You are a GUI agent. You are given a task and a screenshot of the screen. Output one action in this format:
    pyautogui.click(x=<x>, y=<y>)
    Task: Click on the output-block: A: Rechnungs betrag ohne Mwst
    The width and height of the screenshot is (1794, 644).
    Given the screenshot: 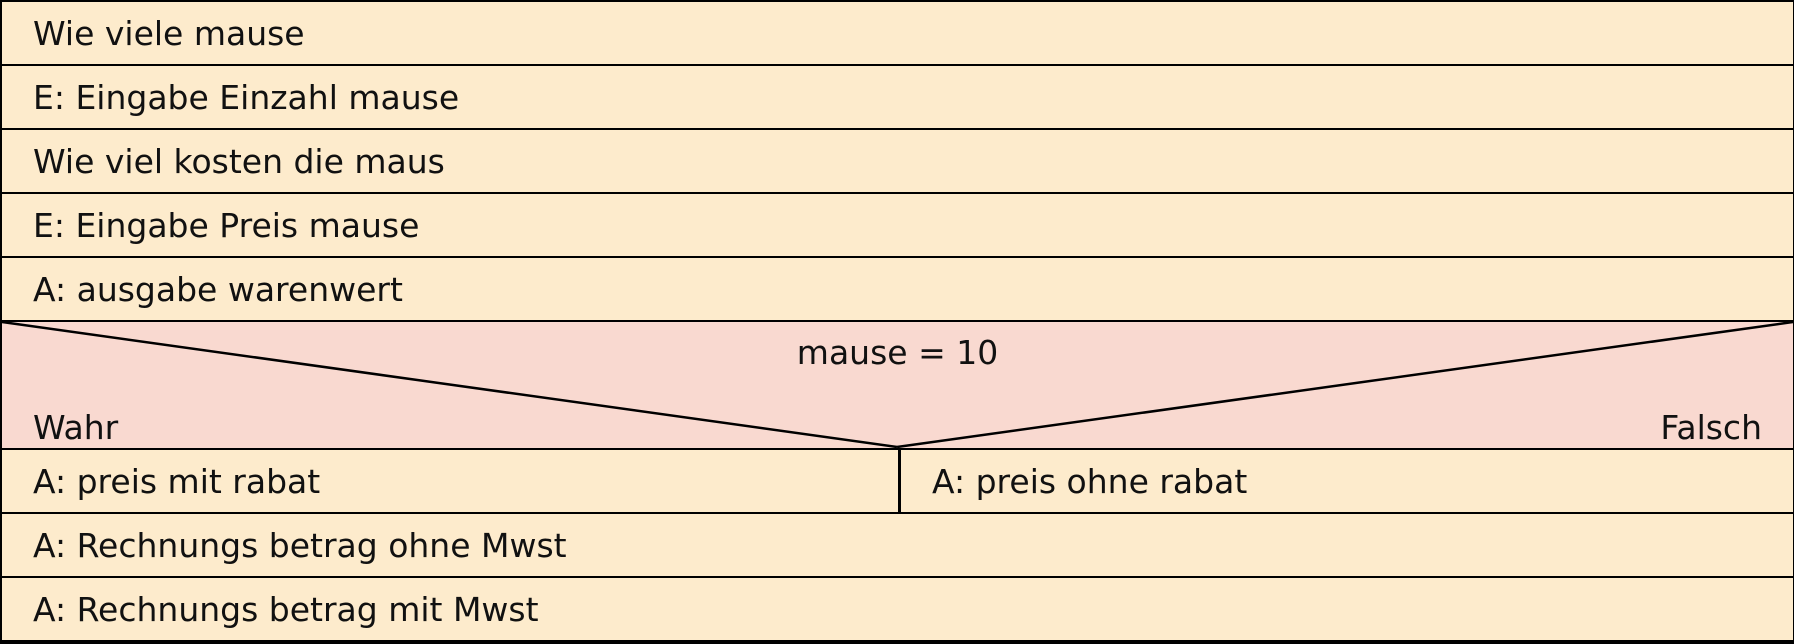 What is the action you would take?
    pyautogui.click(x=897, y=546)
    